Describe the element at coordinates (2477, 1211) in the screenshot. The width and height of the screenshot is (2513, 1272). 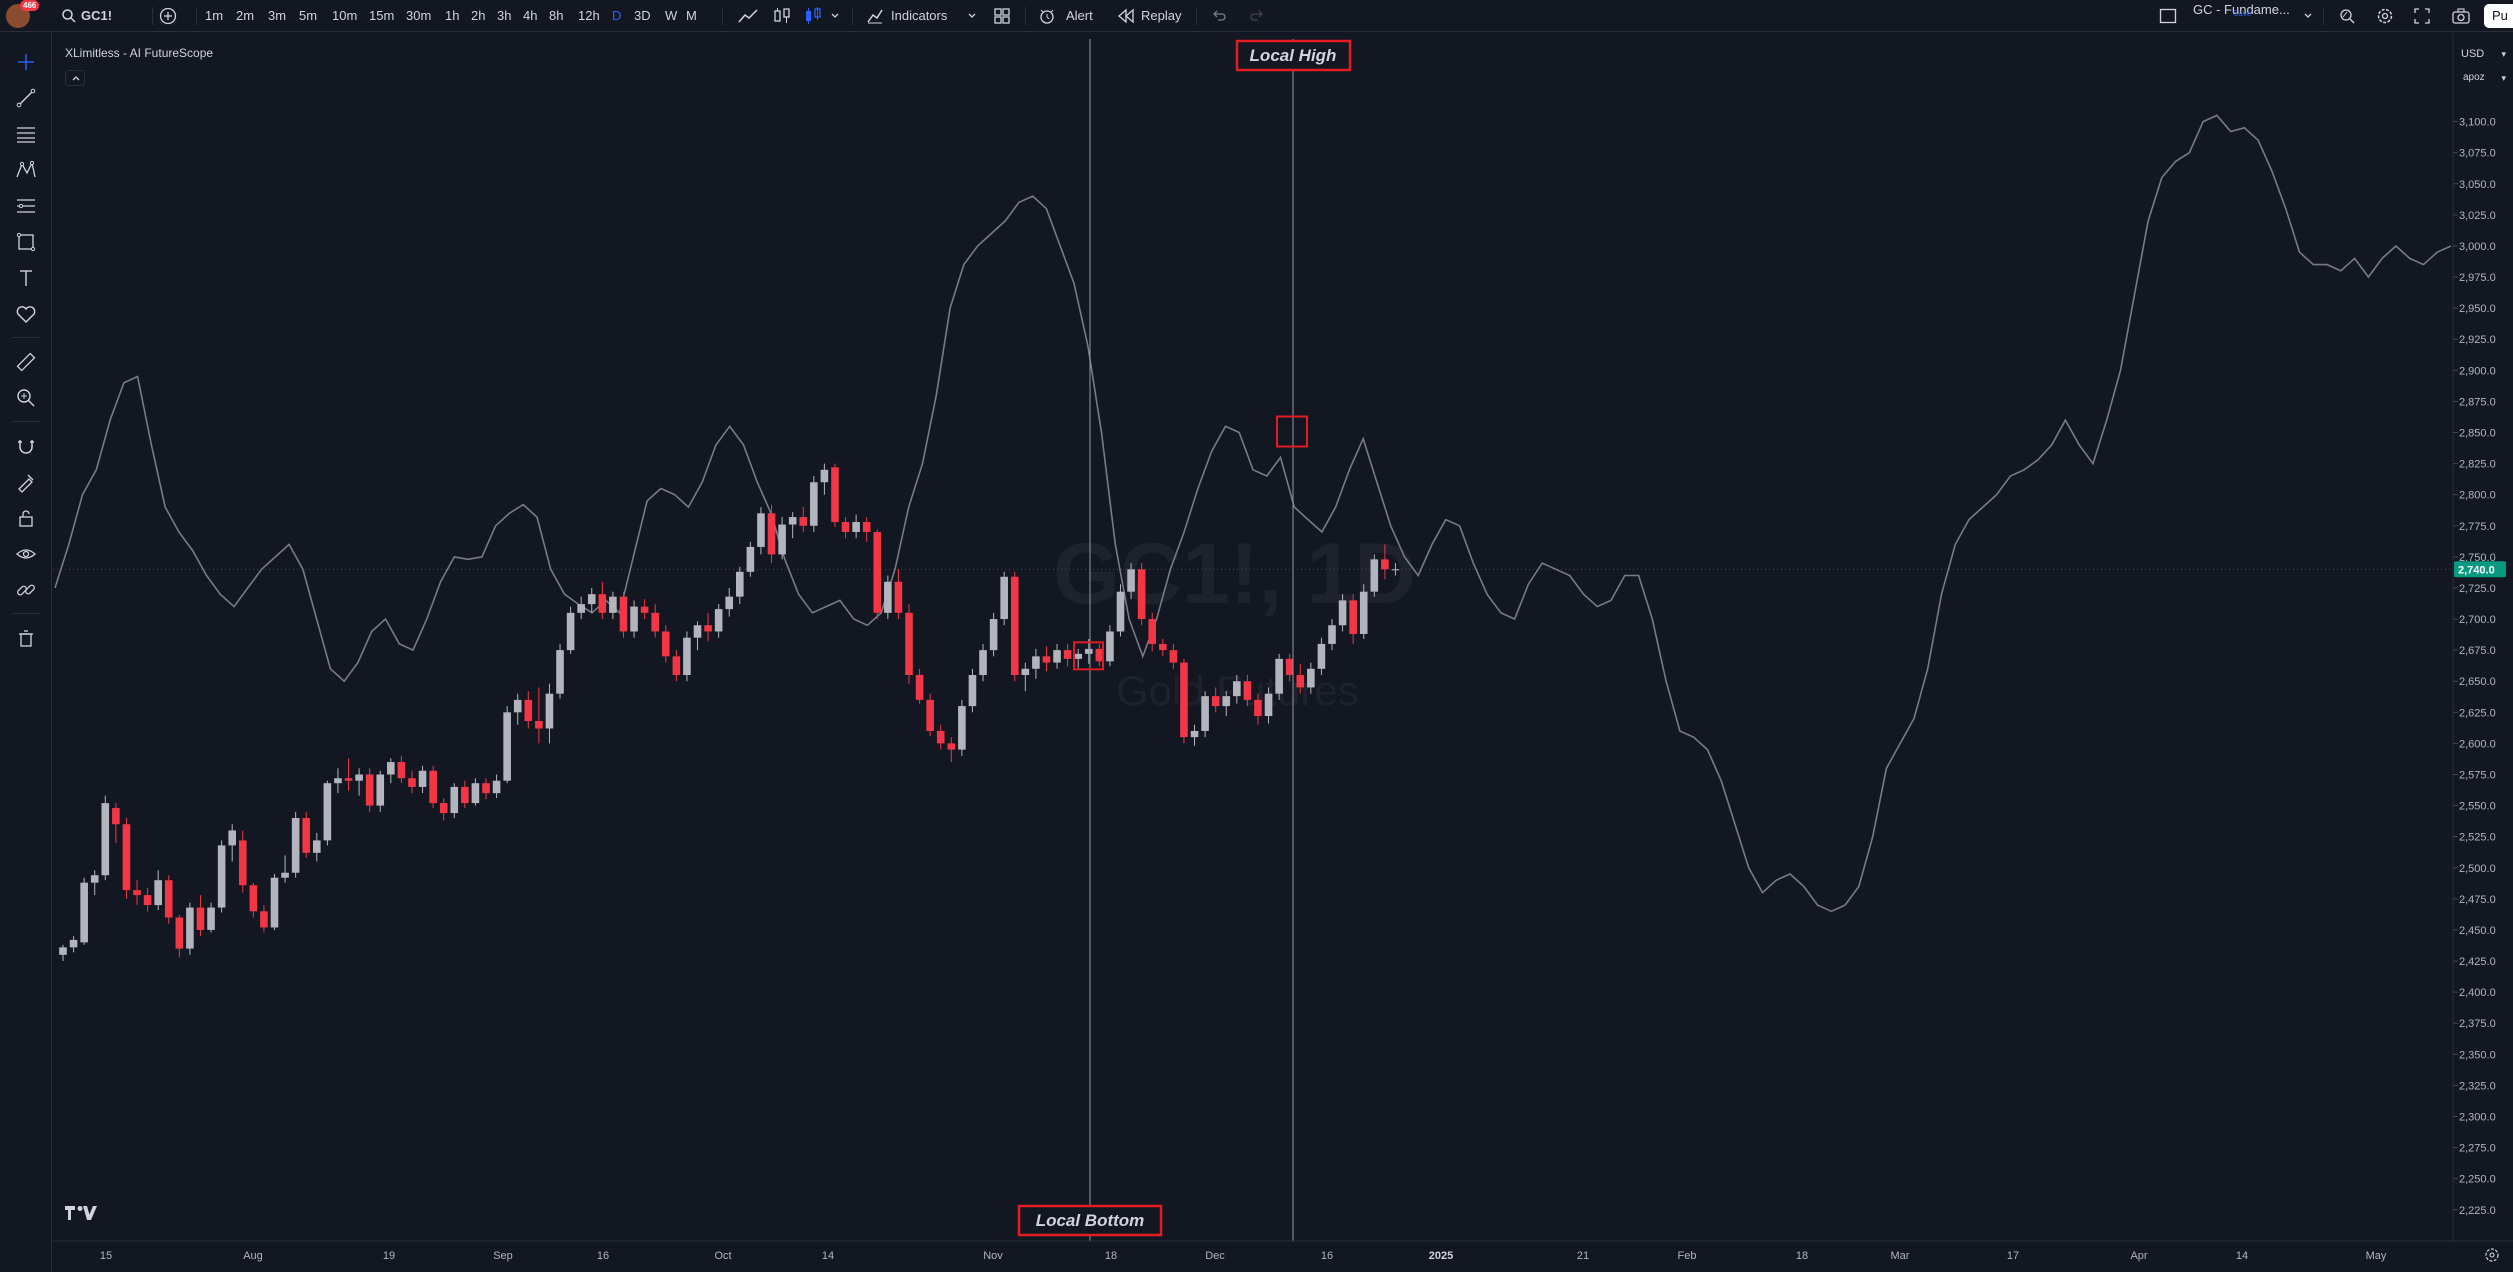
I see `price-tick-label: 2,225.0` at that location.